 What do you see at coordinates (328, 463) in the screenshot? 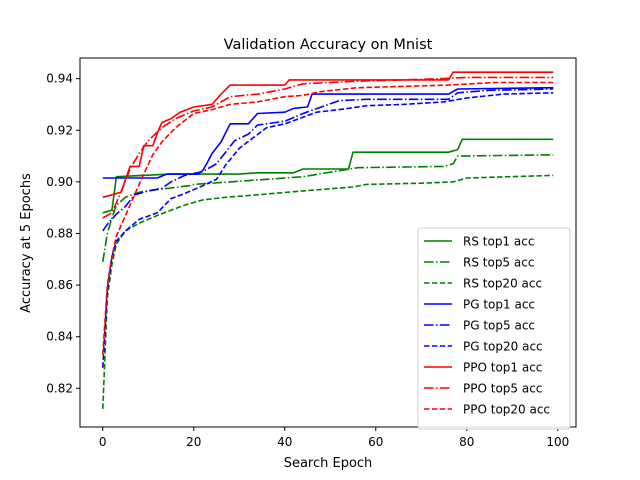
I see `x-axis-label: Search Epoch` at bounding box center [328, 463].